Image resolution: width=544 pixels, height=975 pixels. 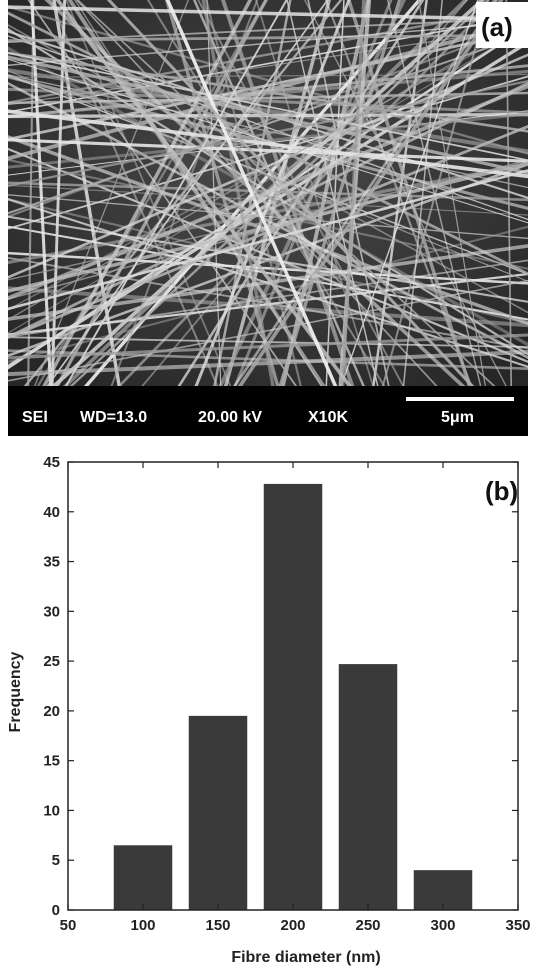 What do you see at coordinates (51, 512) in the screenshot?
I see `y-tick-label: 40` at bounding box center [51, 512].